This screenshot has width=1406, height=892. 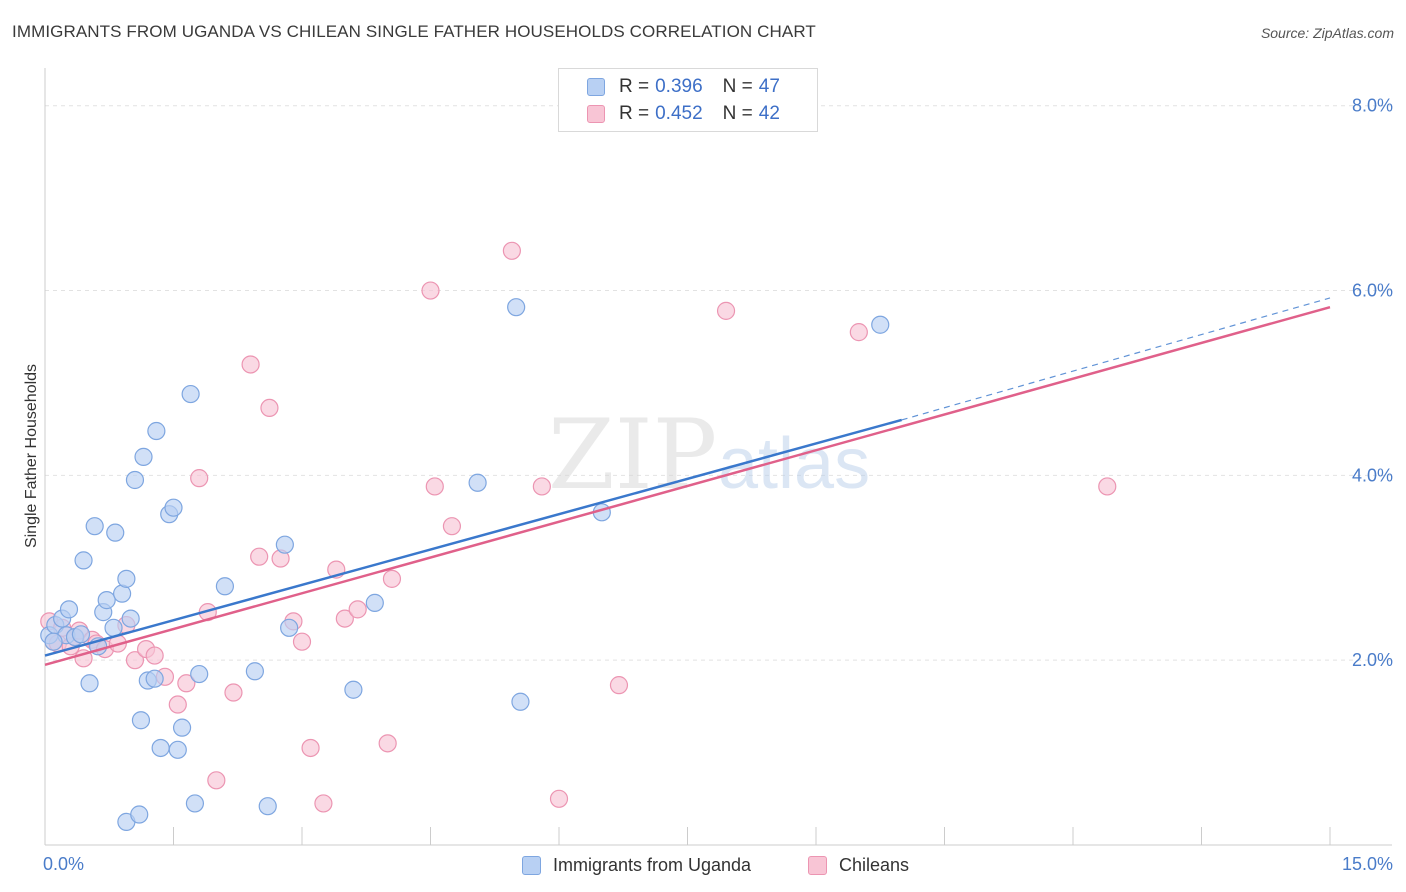 What do you see at coordinates (1372, 291) in the screenshot?
I see `y-tick-label: 6.0%` at bounding box center [1372, 291].